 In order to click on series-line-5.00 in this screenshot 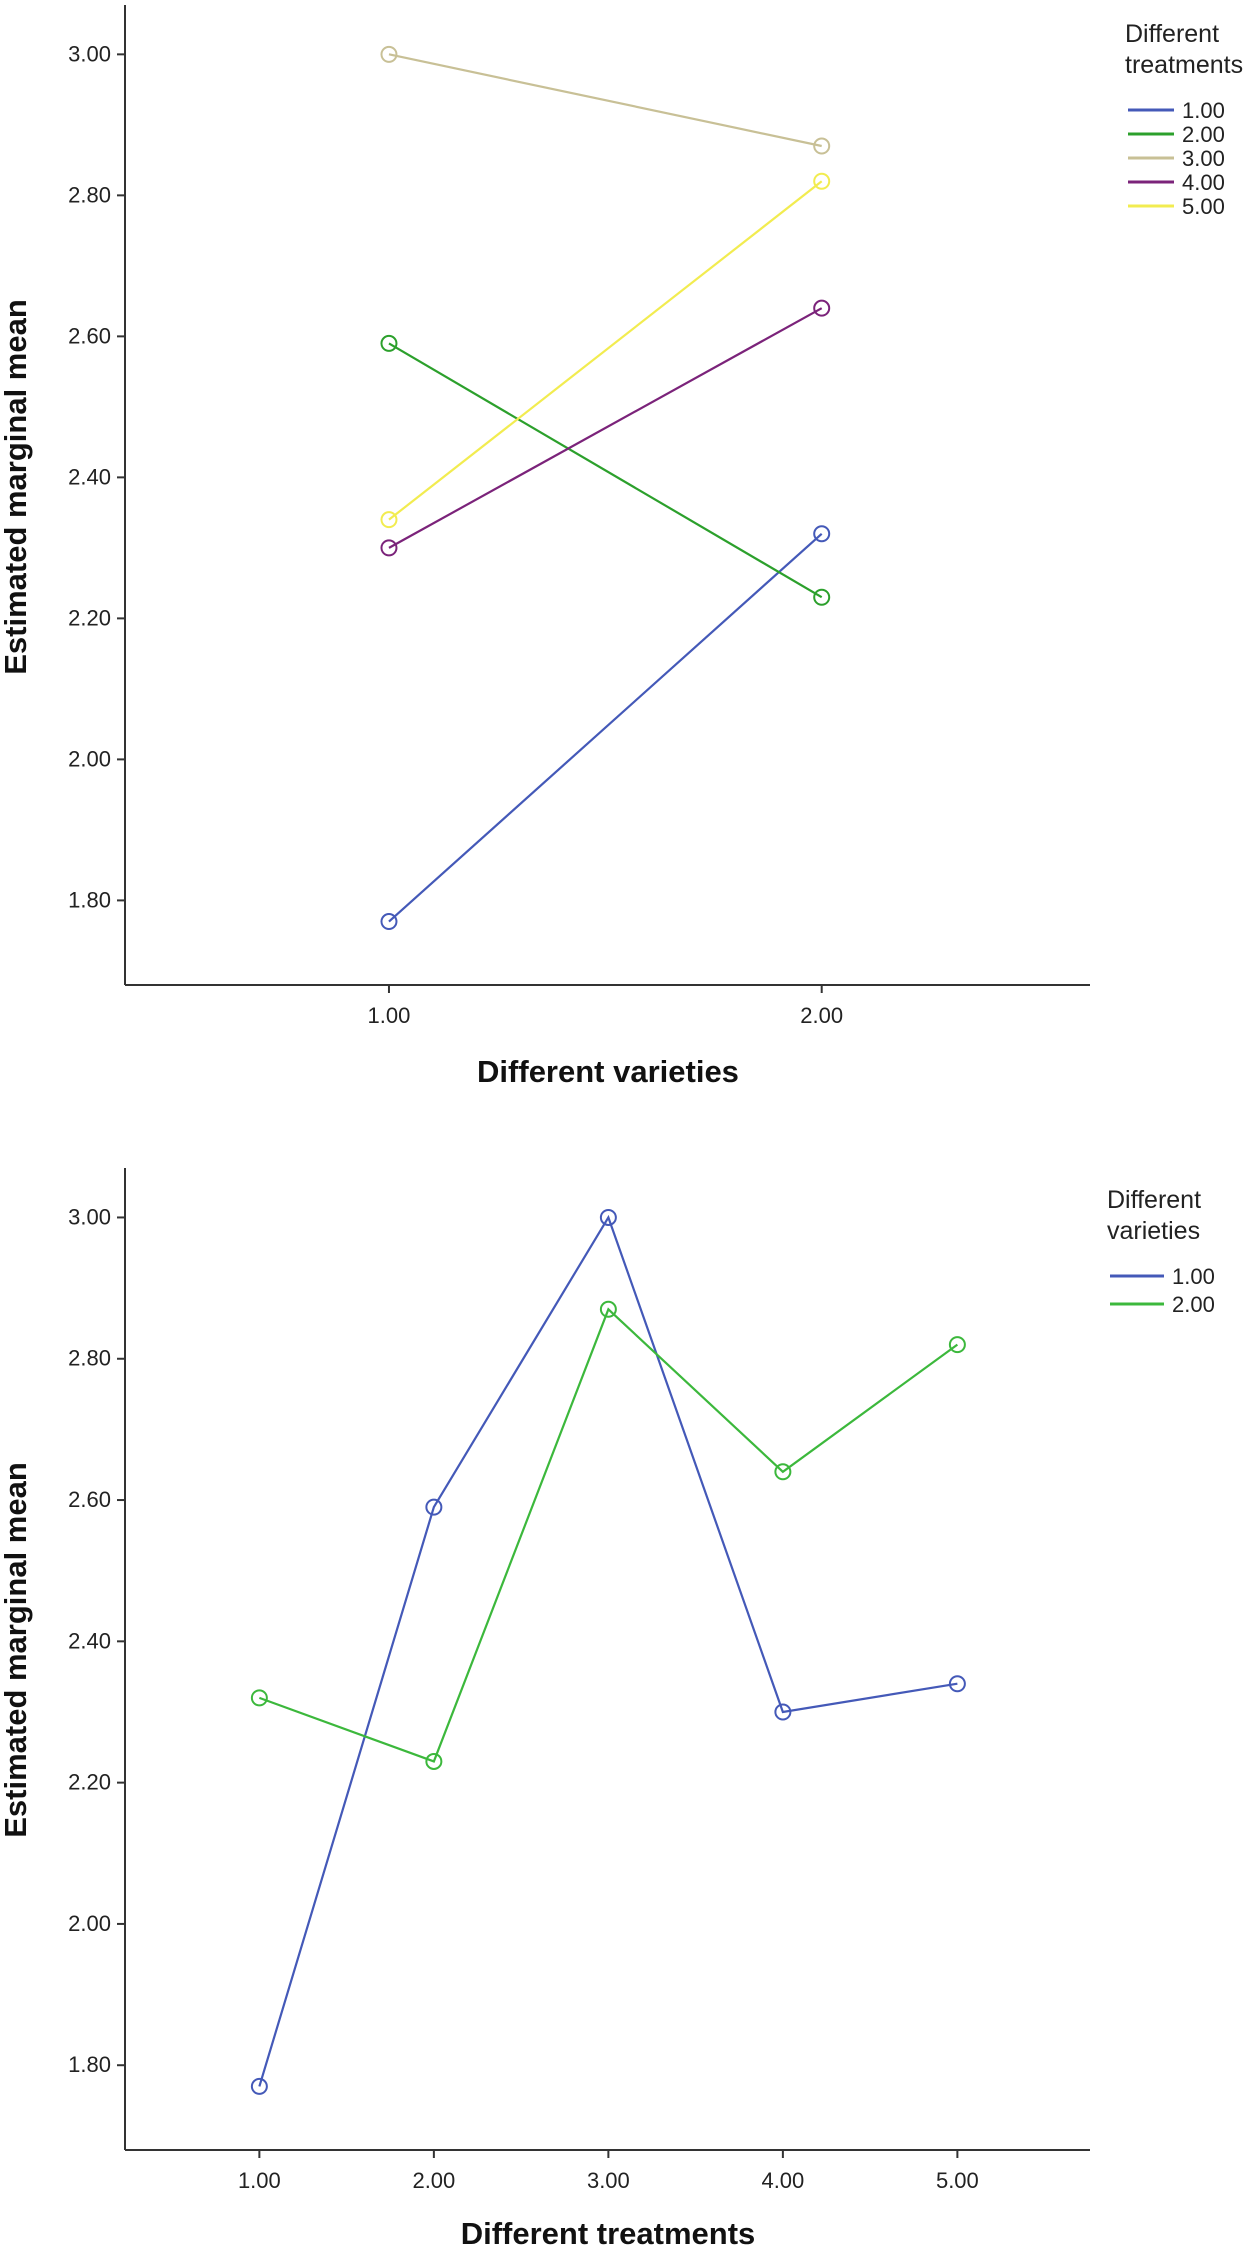, I will do `click(605, 350)`.